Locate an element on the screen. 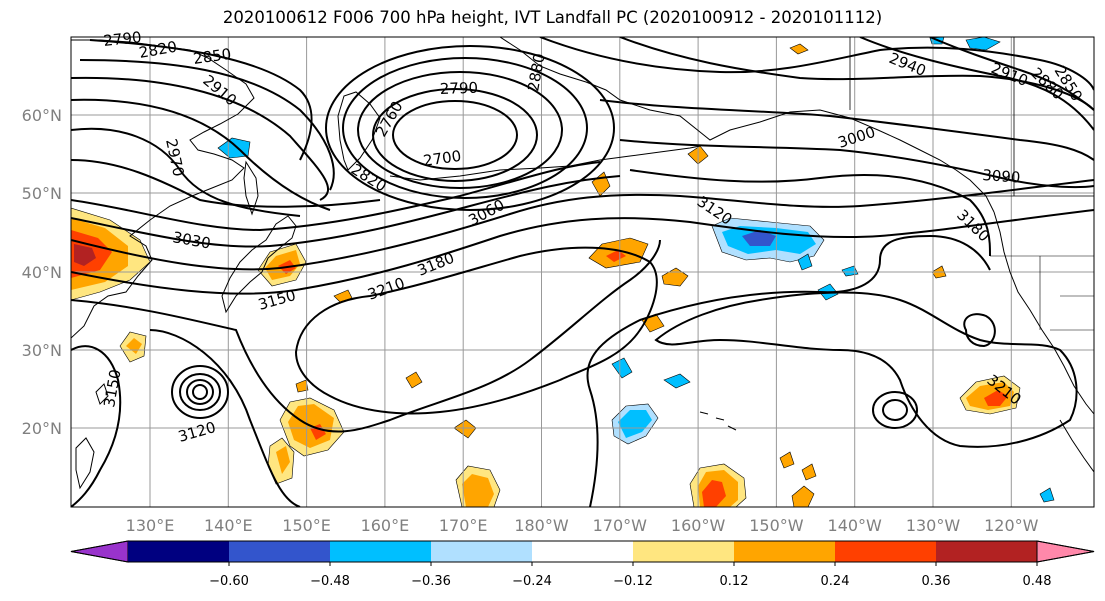  lon-label: 140°W is located at coordinates (855, 525).